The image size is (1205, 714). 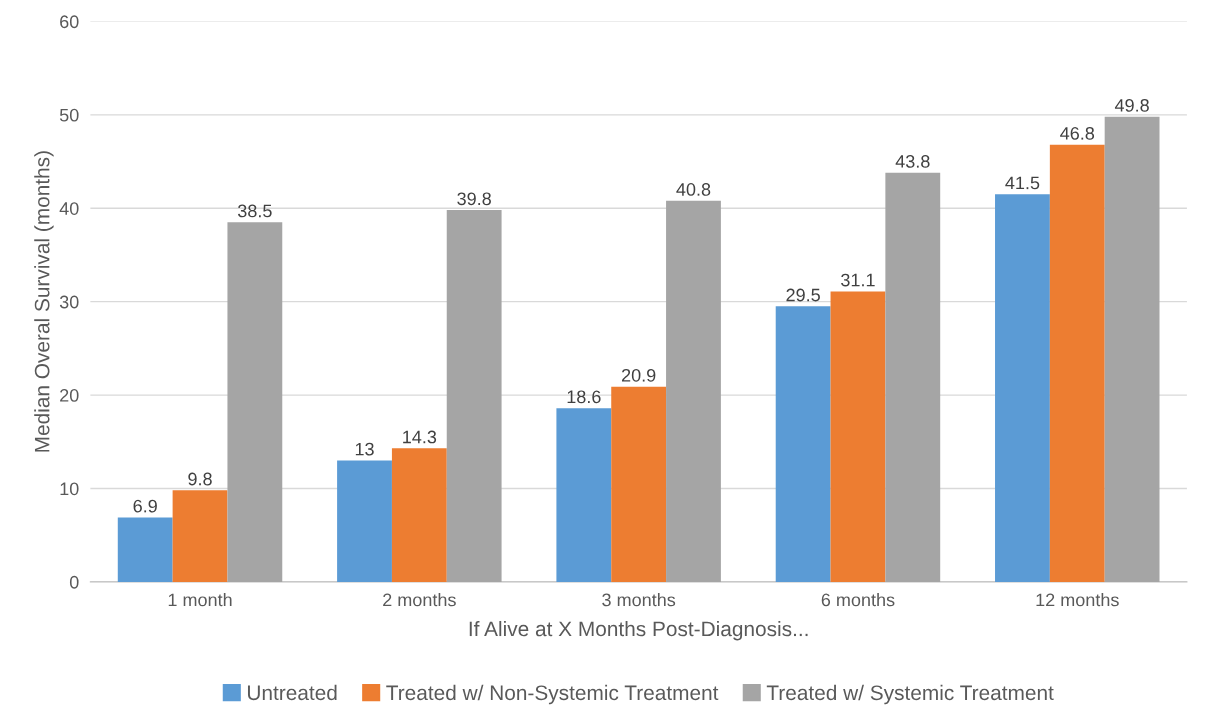 I want to click on x-tick-label: 12 months, so click(x=1077, y=600).